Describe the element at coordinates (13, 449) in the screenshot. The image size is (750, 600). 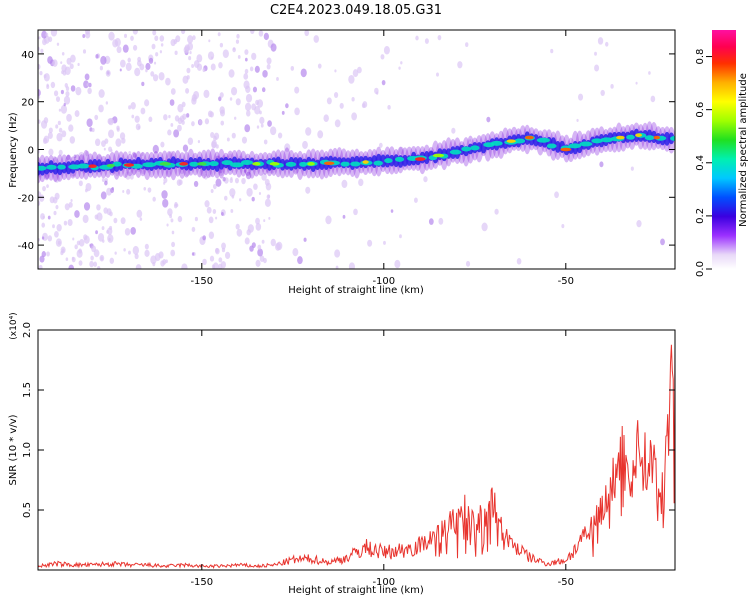
I see `snr-y-label: SNR (10 * v/v)` at that location.